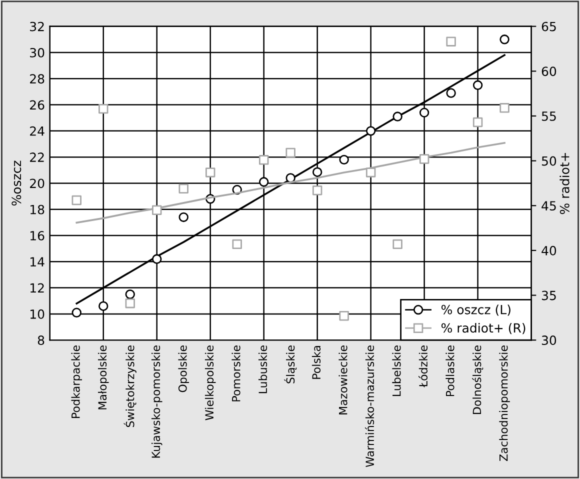 This screenshot has width=580, height=479. What do you see at coordinates (37, 235) in the screenshot?
I see `y-tick-label: 16` at bounding box center [37, 235].